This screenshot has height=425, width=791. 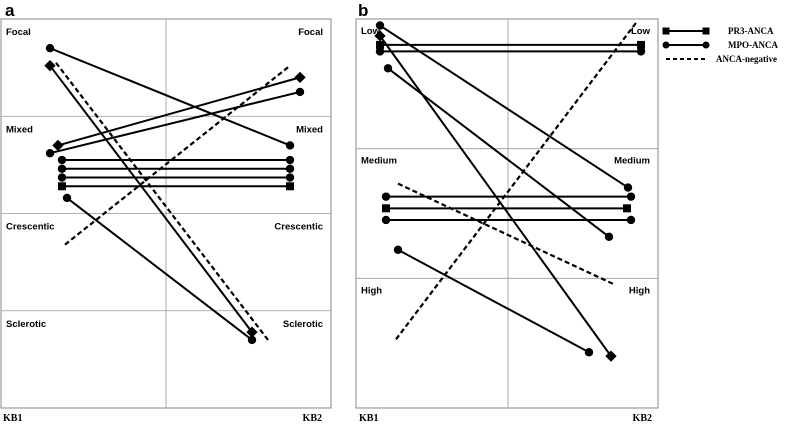 I want to click on category-label-right: Crescentic, so click(x=298, y=227).